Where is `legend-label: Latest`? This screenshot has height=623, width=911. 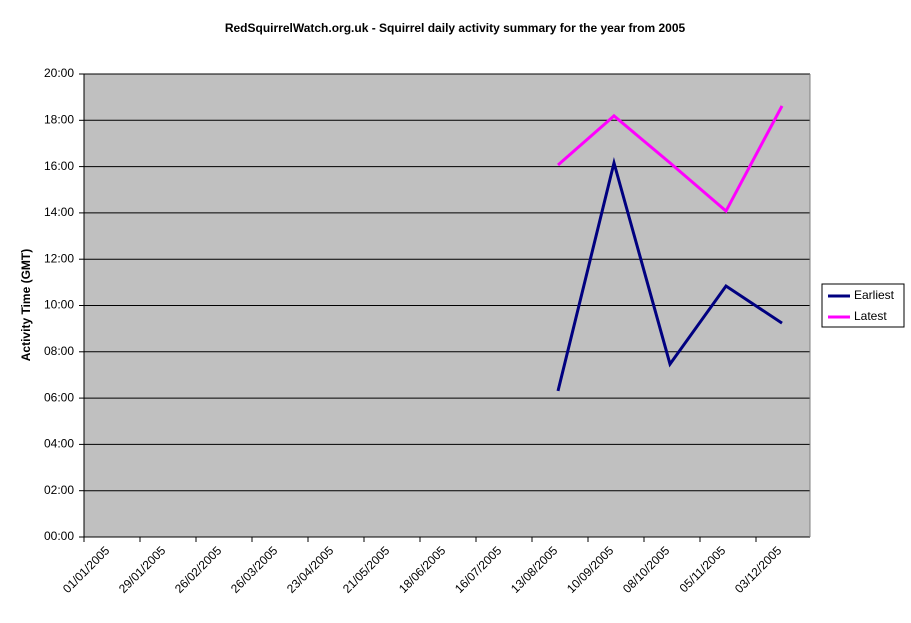
legend-label: Latest is located at coordinates (870, 316).